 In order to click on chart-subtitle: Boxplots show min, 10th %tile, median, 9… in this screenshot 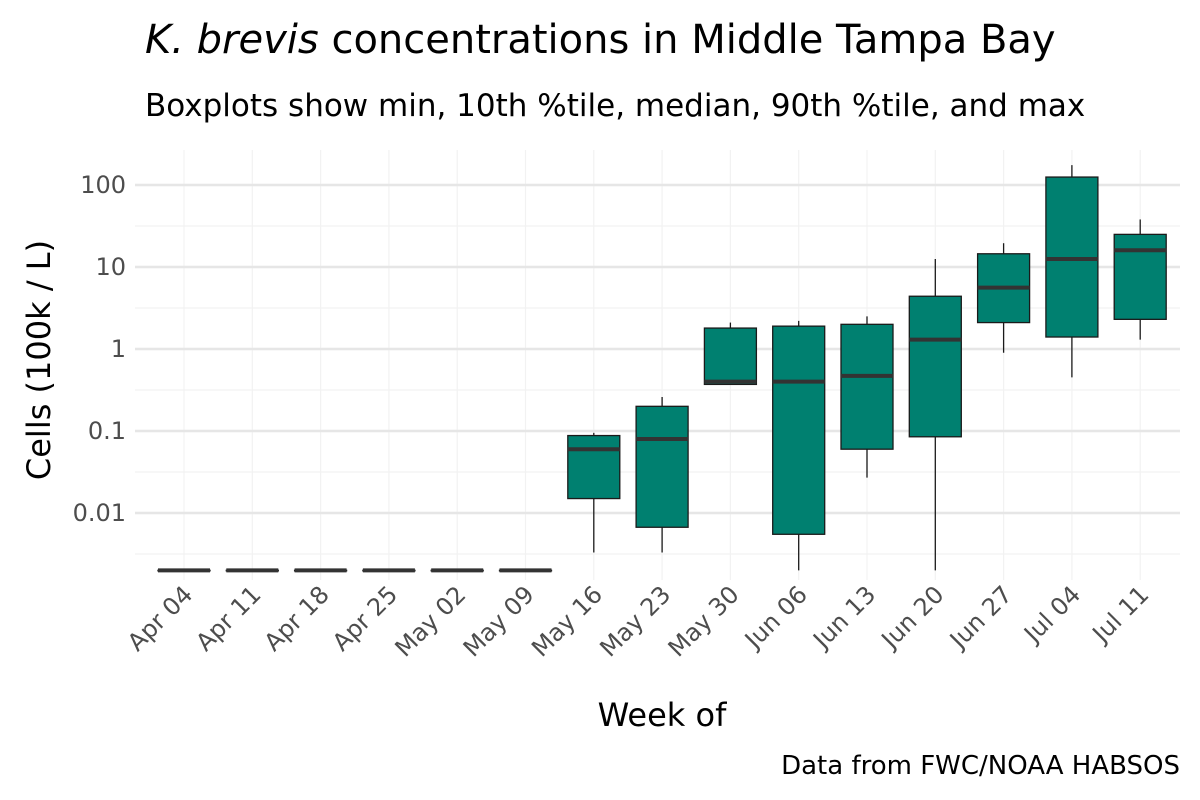, I will do `click(615, 106)`.